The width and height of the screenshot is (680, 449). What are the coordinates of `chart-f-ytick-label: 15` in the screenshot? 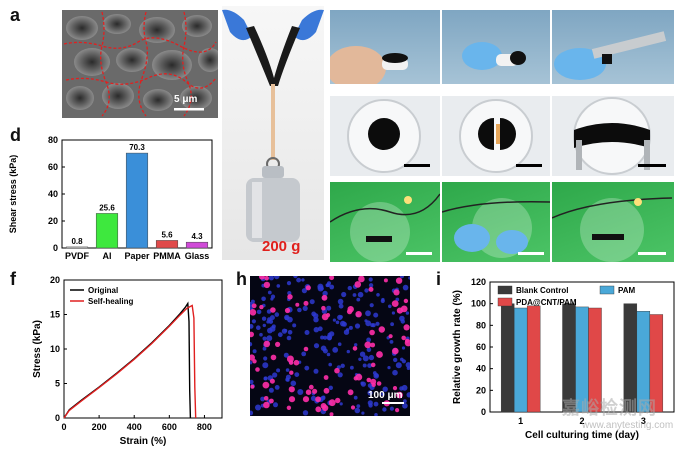 It's located at (55, 315).